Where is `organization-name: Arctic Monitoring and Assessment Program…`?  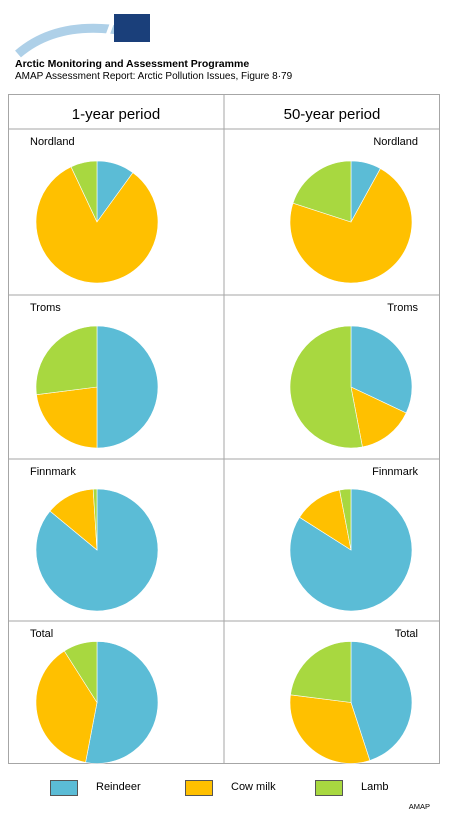 organization-name: Arctic Monitoring and Assessment Program… is located at coordinates (132, 64).